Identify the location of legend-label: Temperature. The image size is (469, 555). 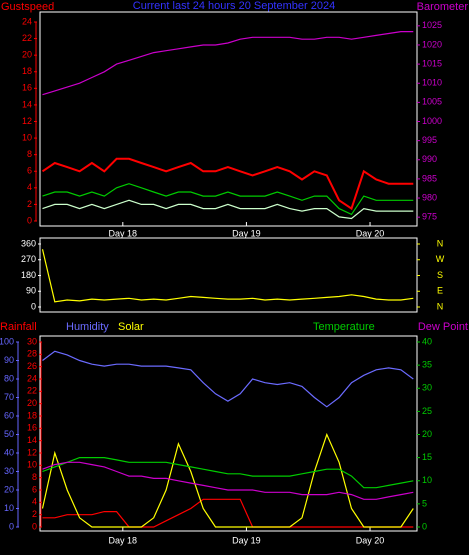
(344, 327).